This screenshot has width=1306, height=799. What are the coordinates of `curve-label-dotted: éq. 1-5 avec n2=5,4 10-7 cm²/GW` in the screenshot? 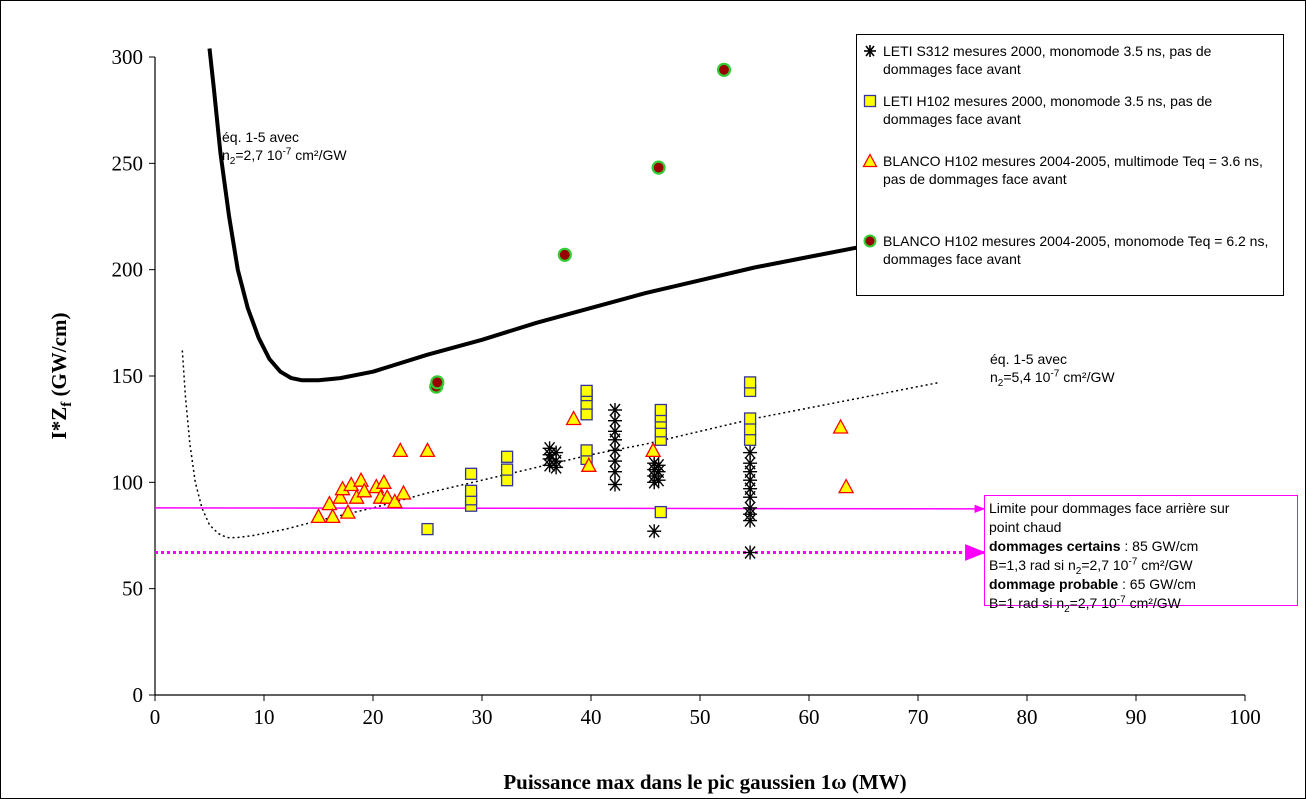 It's located at (1052, 369).